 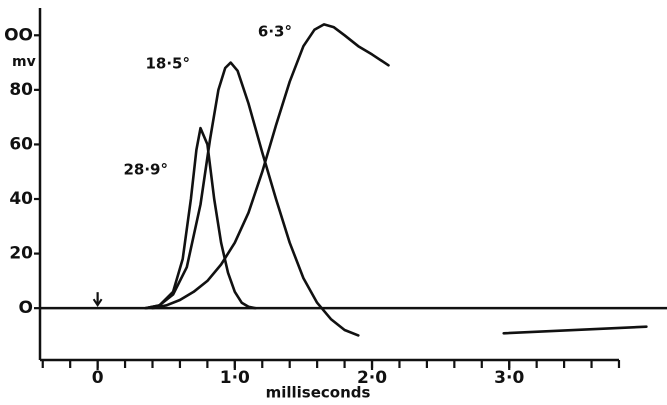 What do you see at coordinates (98, 378) in the screenshot?
I see `x-tick-label: 0` at bounding box center [98, 378].